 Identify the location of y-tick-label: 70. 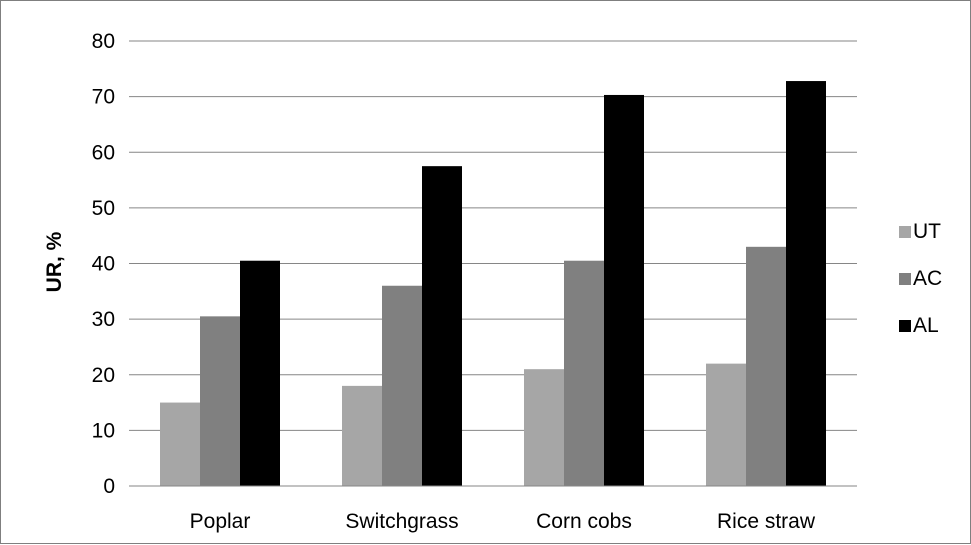
(103, 97).